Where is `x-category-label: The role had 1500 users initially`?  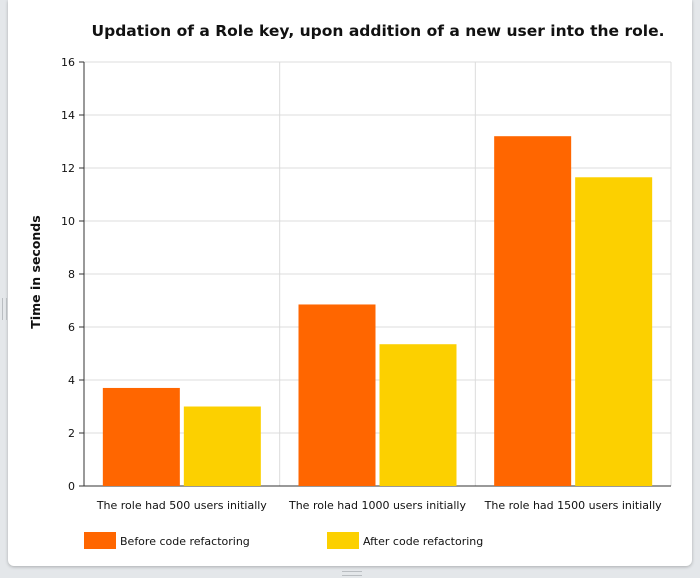
x-category-label: The role had 1500 users initially is located at coordinates (573, 505).